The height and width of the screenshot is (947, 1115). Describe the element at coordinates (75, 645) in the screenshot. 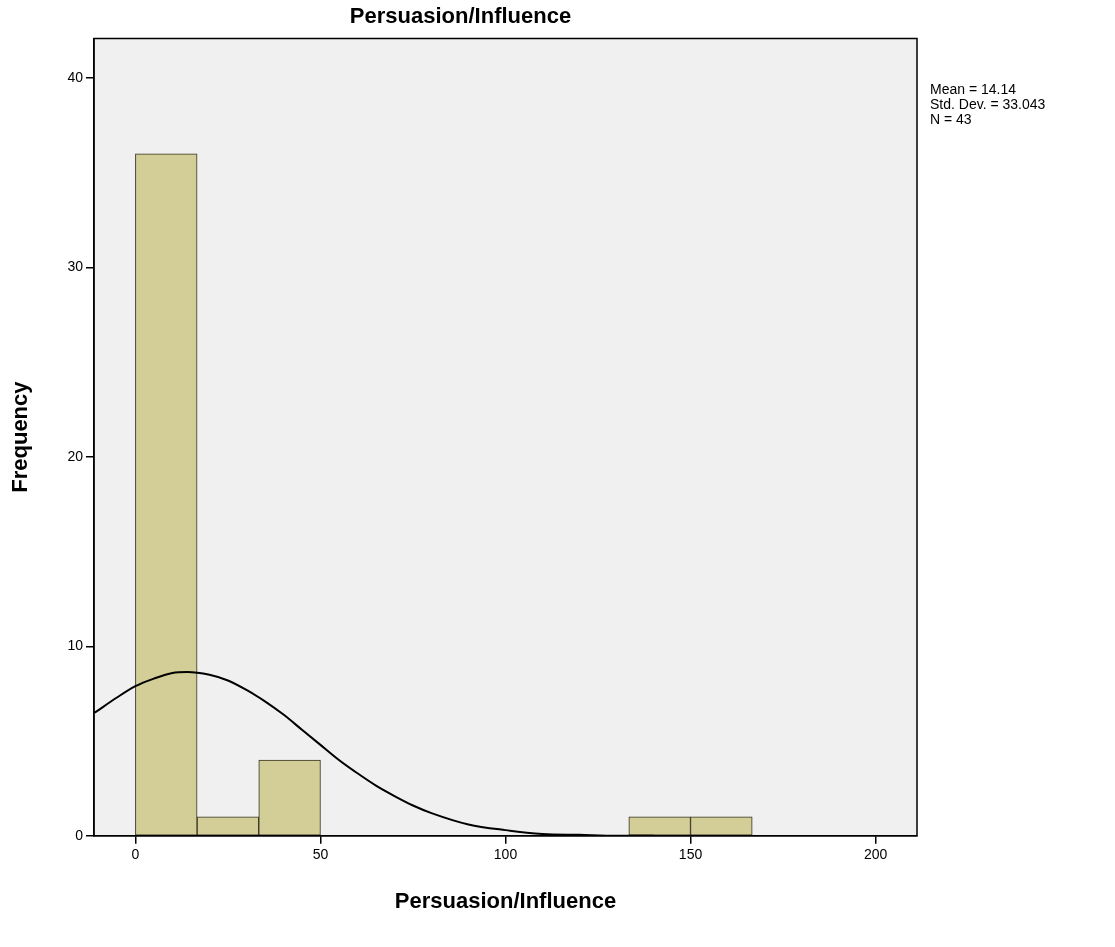

I see `y-tick-label: 10` at that location.